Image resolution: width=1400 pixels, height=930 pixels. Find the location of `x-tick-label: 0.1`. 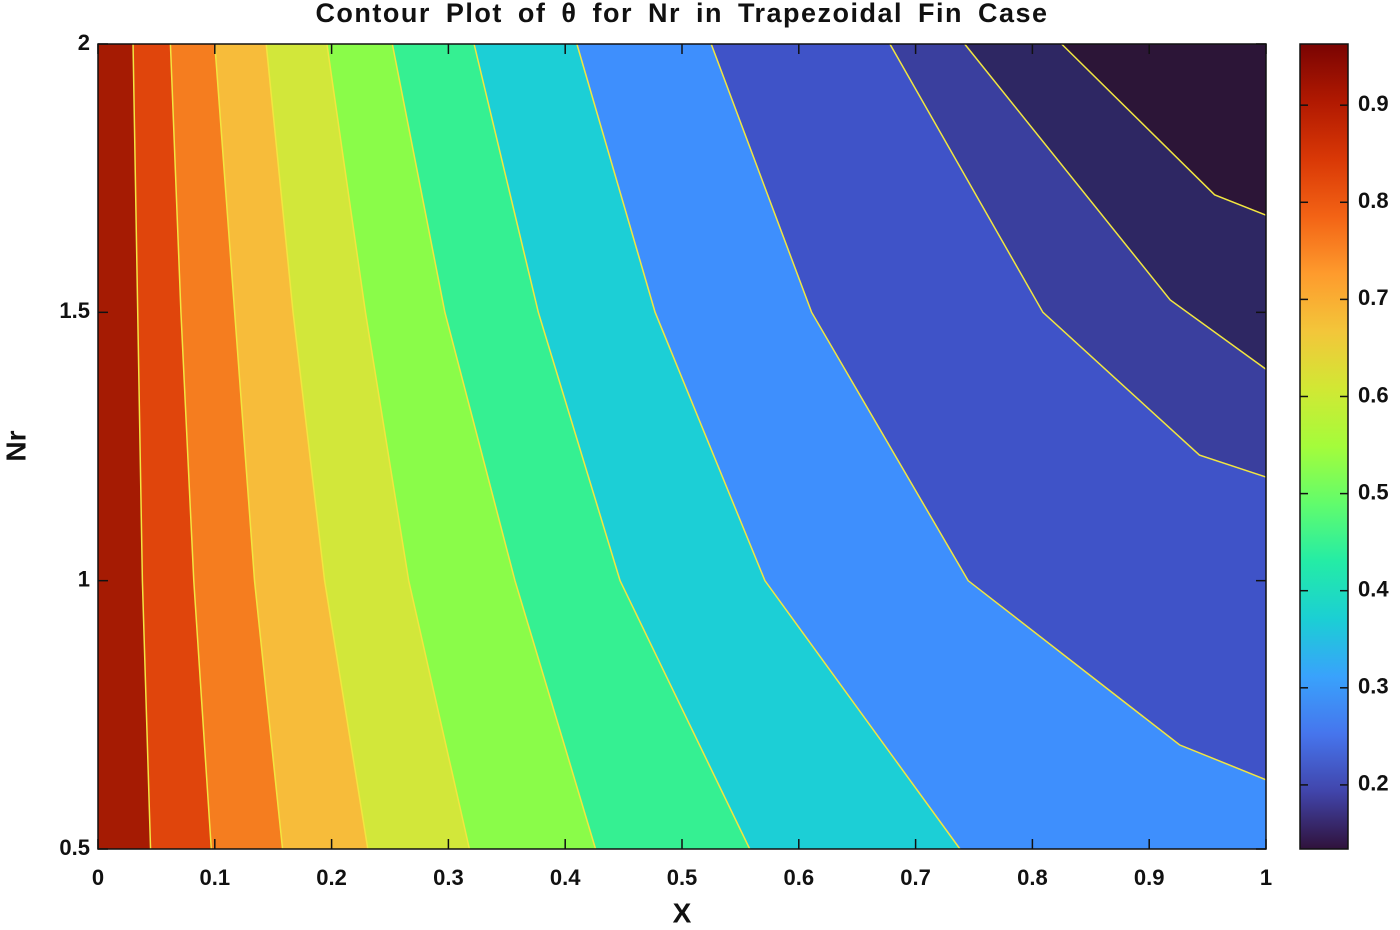

x-tick-label: 0.1 is located at coordinates (215, 877).